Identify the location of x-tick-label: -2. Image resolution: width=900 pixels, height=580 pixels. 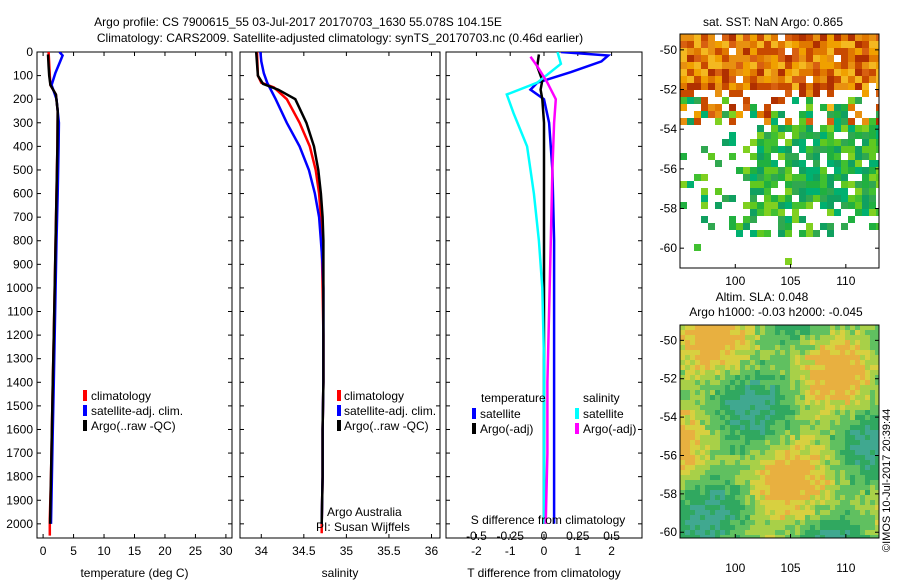
(476, 551).